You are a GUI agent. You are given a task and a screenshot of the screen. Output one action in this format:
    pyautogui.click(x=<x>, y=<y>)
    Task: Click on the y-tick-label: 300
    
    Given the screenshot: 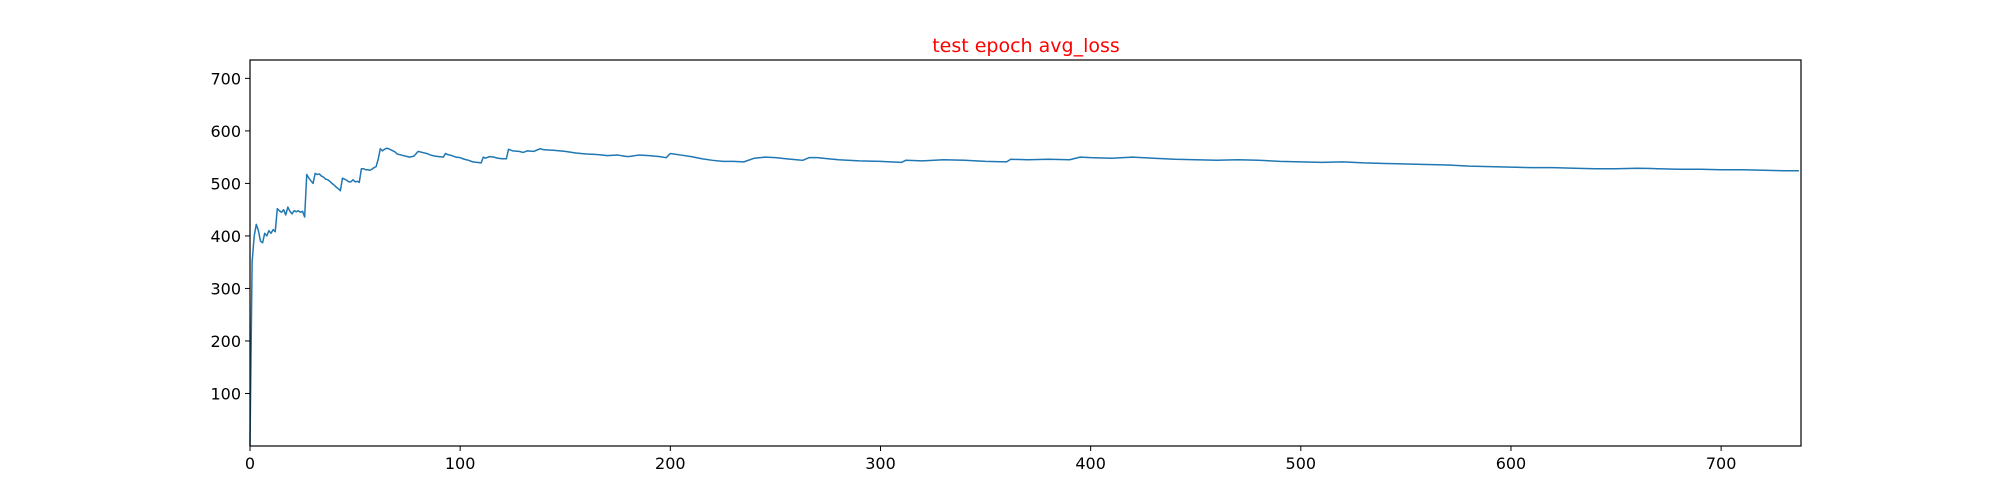 What is the action you would take?
    pyautogui.click(x=225, y=288)
    